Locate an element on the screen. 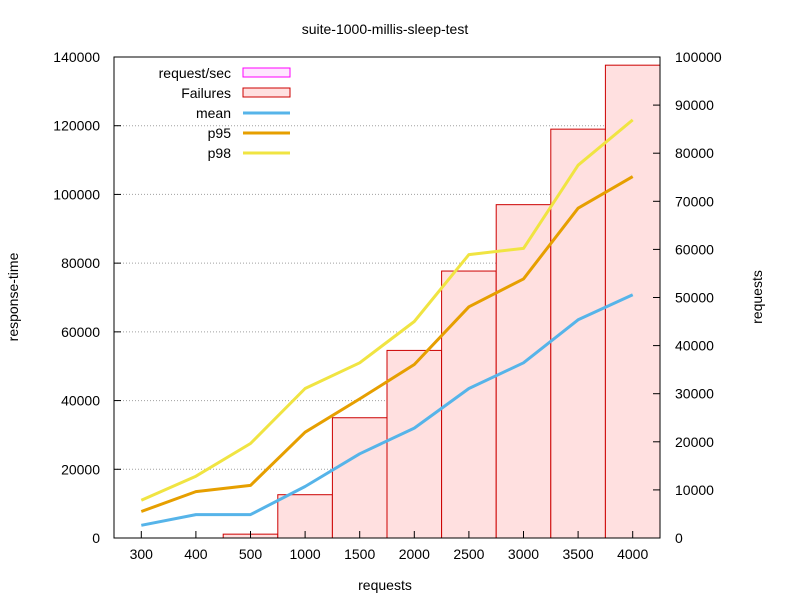  y-axis-ticks: 0 20000 40000 60000 80000 100000 120000 140000 is located at coordinates (87, 297).